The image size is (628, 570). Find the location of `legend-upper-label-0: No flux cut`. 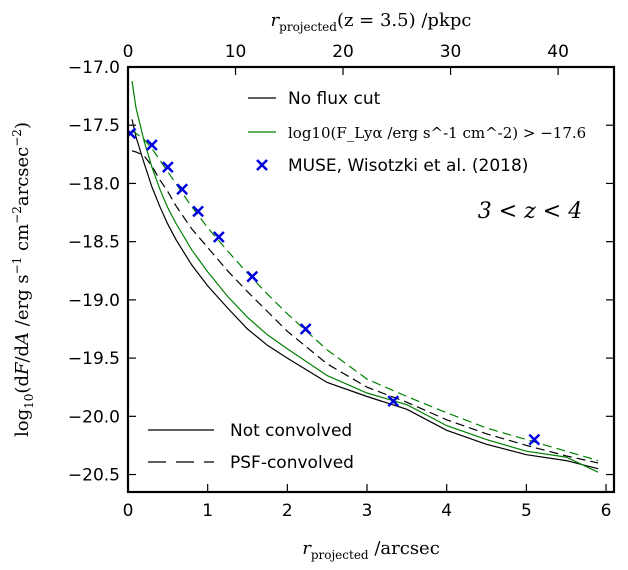

legend-upper-label-0: No flux cut is located at coordinates (334, 99).